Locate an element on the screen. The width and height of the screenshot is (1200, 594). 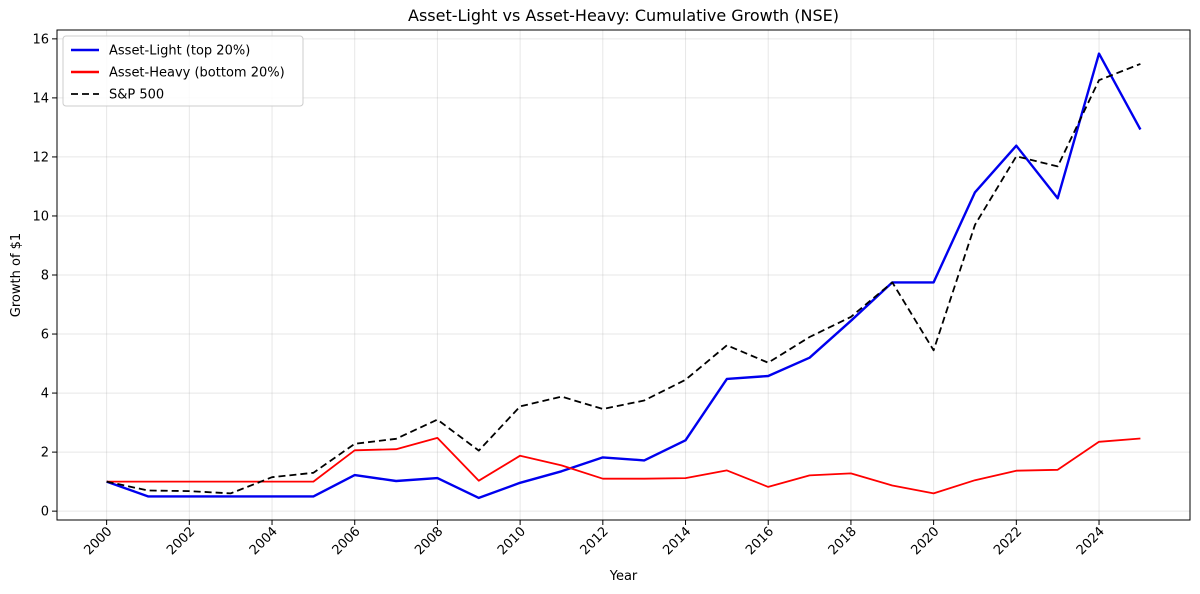
x-tick-label: 2006 is located at coordinates (347, 541).